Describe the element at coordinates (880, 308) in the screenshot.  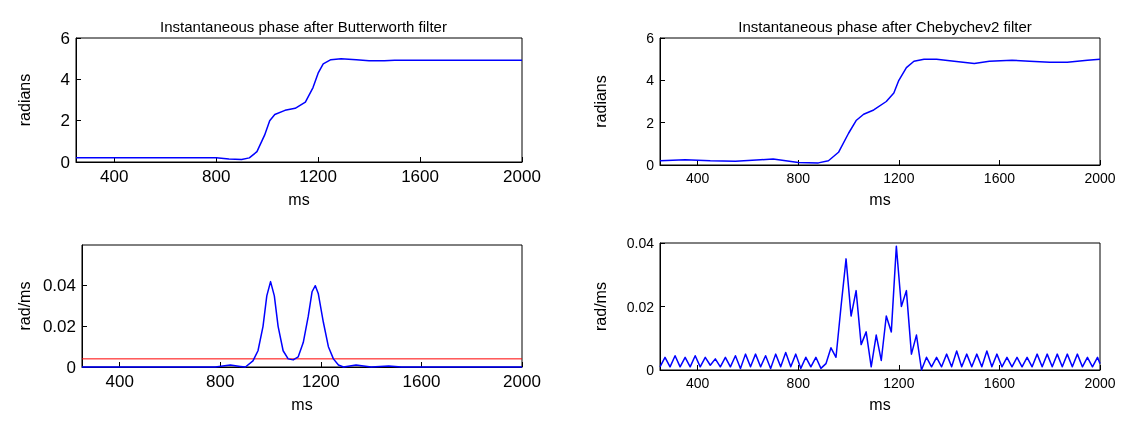
I see `line-series` at that location.